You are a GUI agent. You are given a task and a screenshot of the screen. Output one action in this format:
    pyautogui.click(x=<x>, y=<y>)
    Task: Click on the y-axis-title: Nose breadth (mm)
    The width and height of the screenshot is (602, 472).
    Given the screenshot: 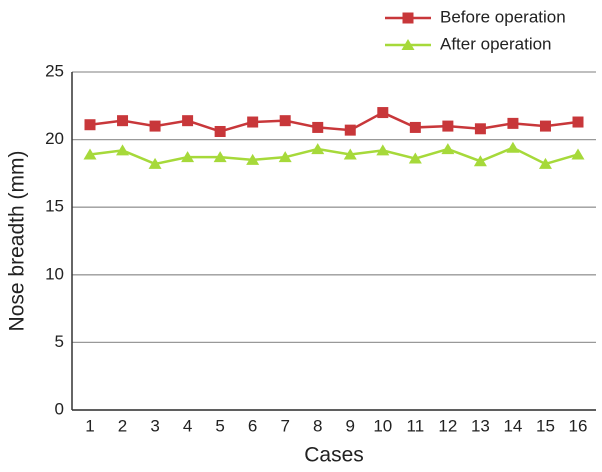 What is the action you would take?
    pyautogui.click(x=17, y=241)
    